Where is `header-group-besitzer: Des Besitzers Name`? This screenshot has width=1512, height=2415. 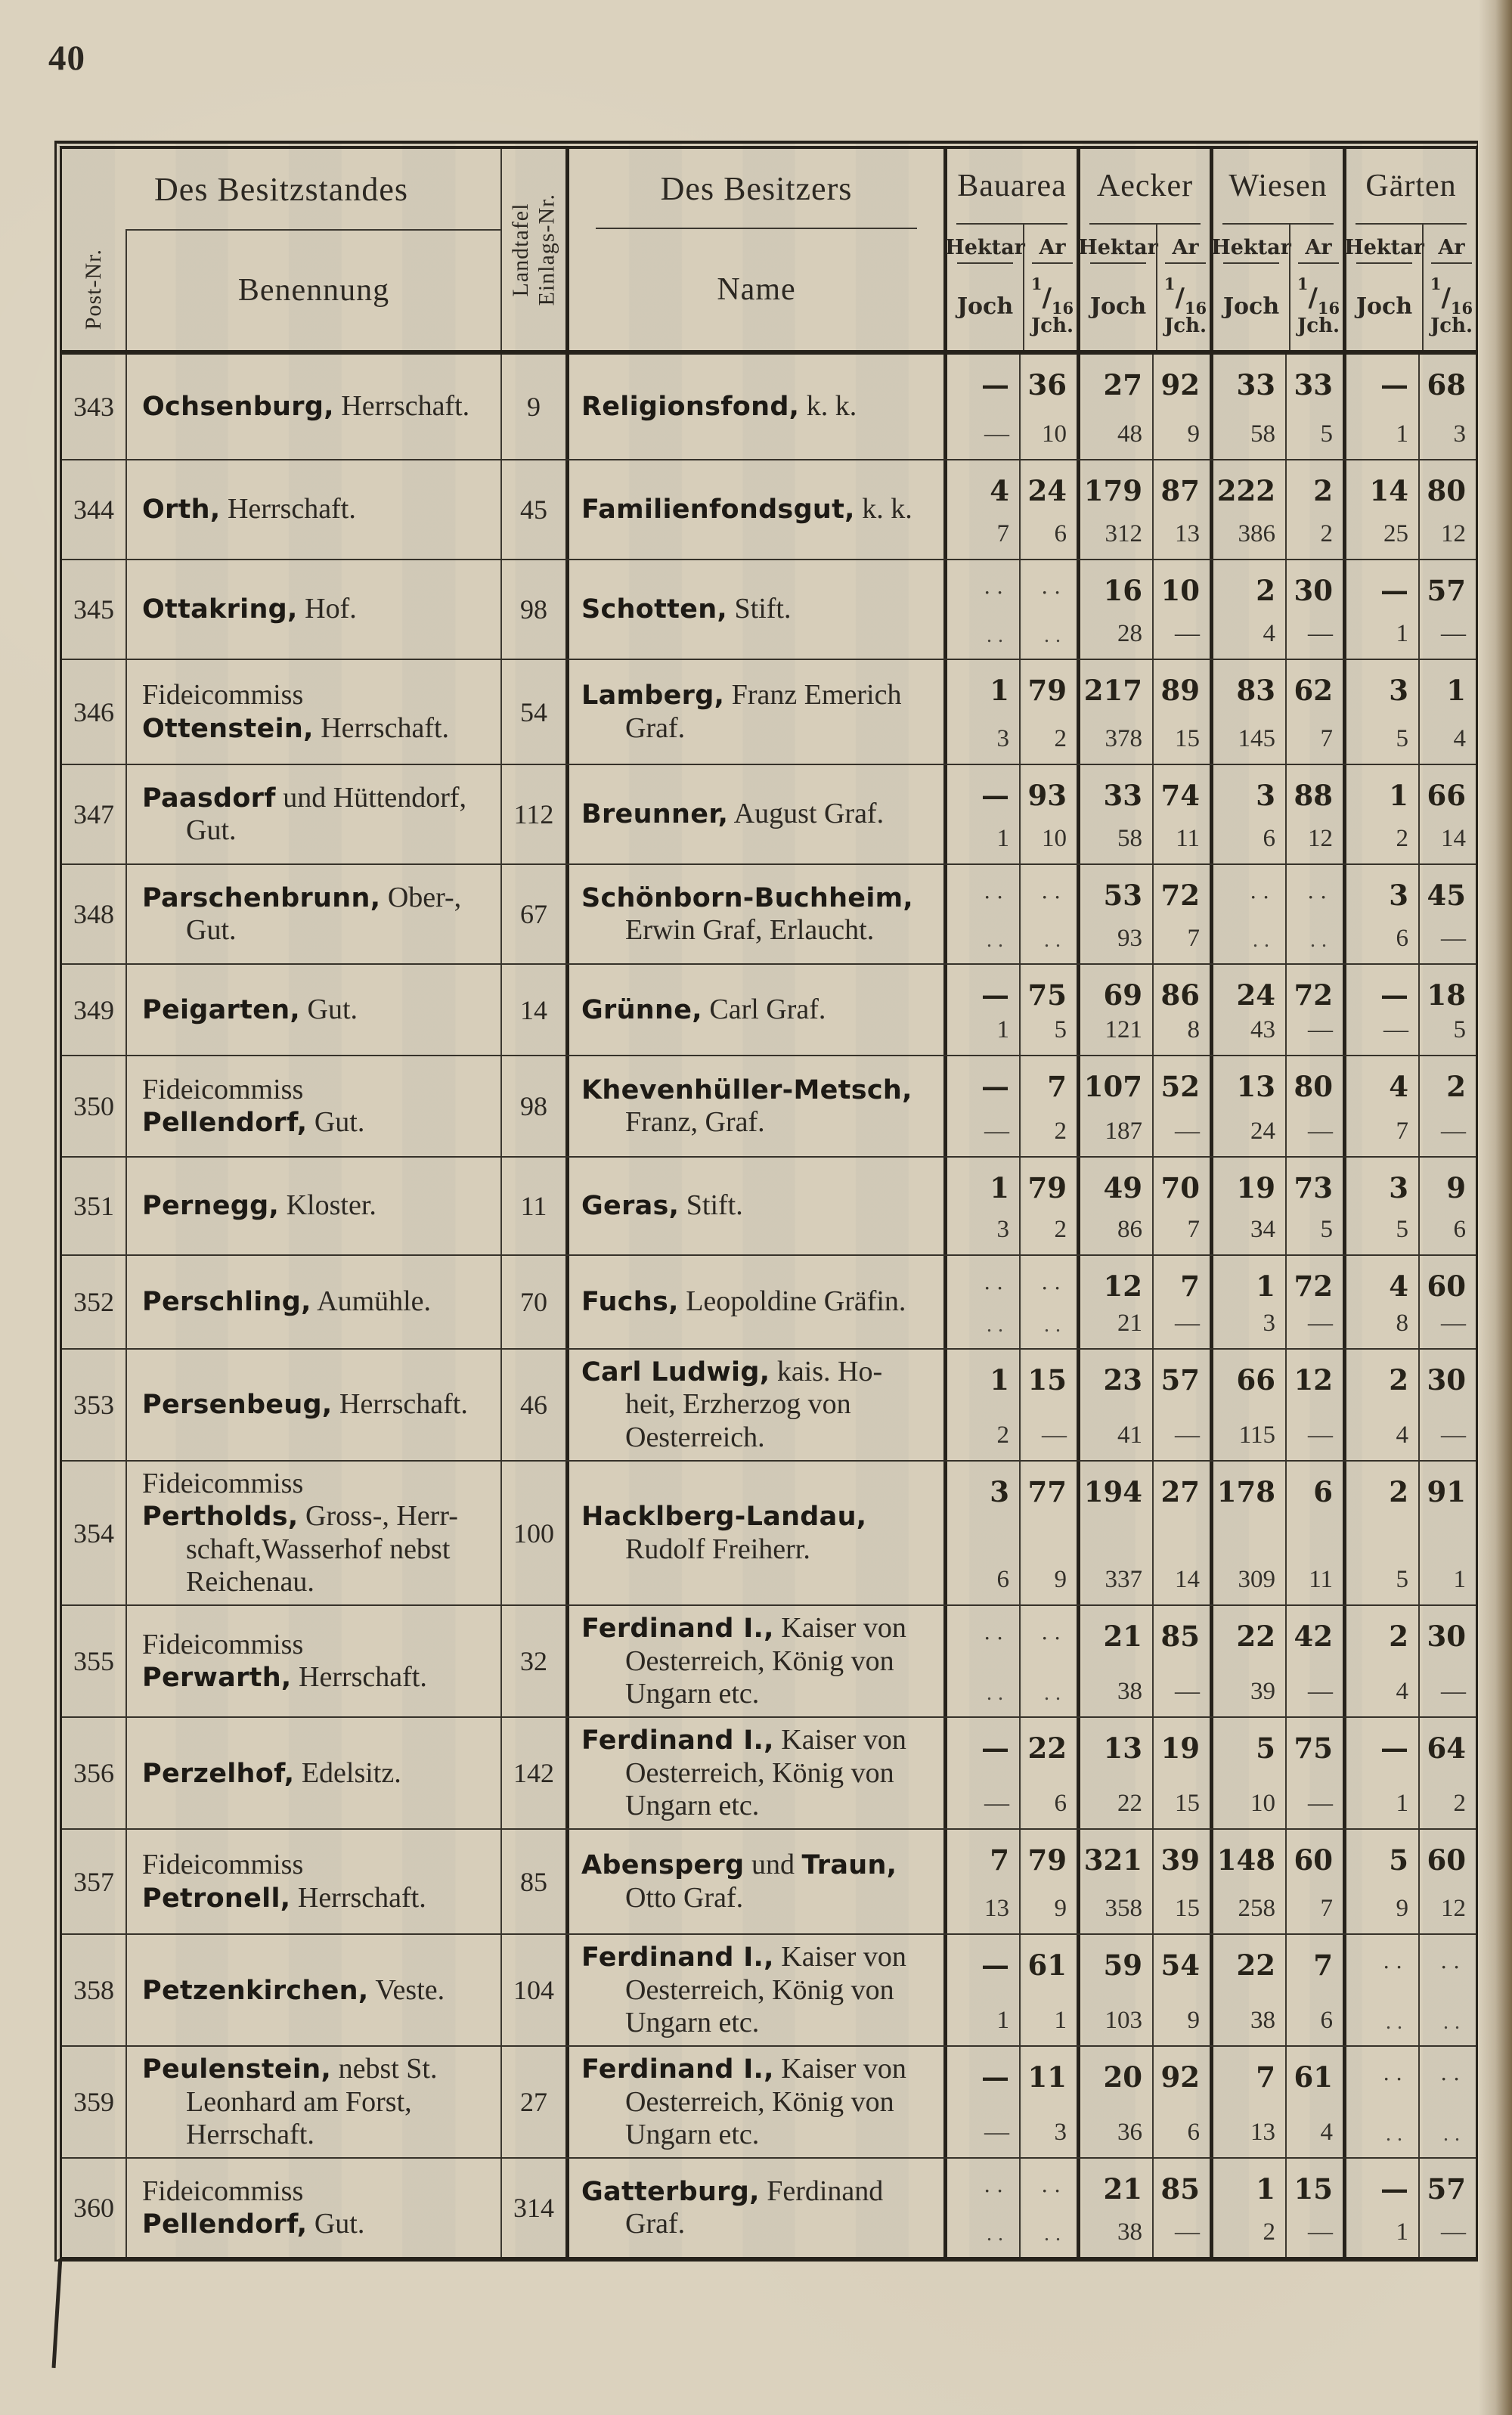 header-group-besitzer: Des Besitzers Name is located at coordinates (754, 249).